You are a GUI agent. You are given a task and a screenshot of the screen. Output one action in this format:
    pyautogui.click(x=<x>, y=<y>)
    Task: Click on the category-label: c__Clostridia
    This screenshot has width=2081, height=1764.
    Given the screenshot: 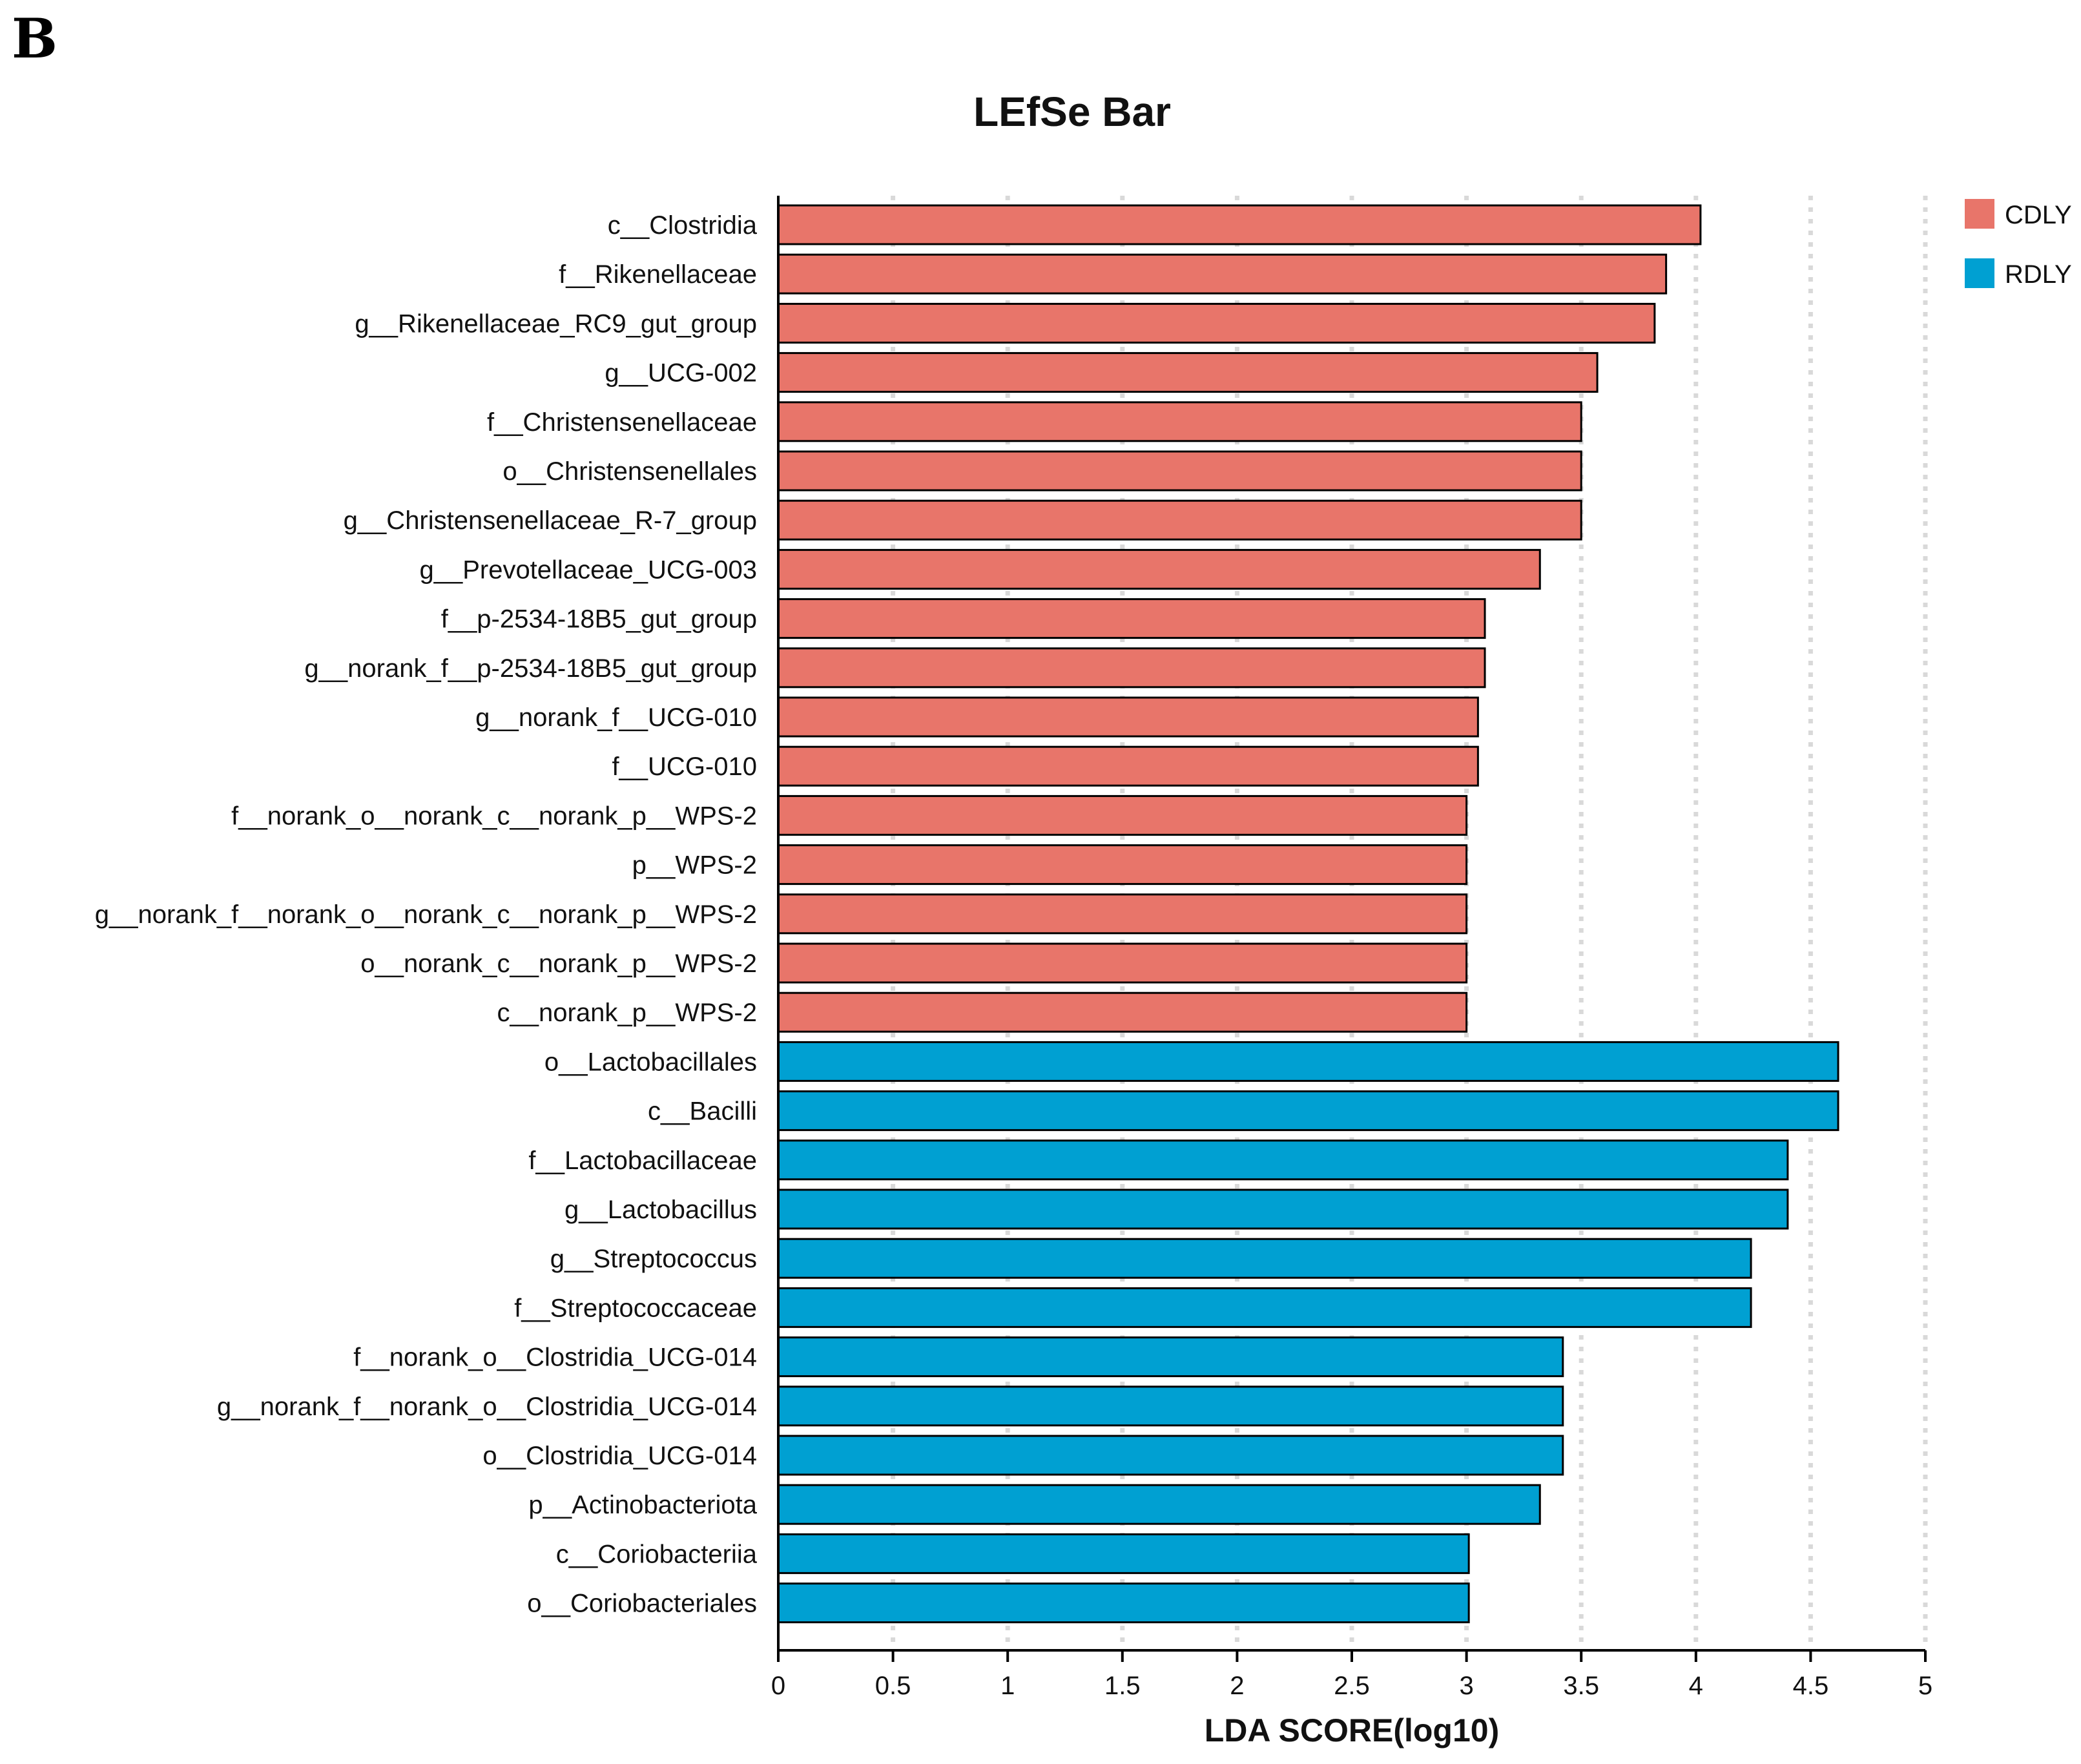 What is the action you would take?
    pyautogui.click(x=683, y=225)
    